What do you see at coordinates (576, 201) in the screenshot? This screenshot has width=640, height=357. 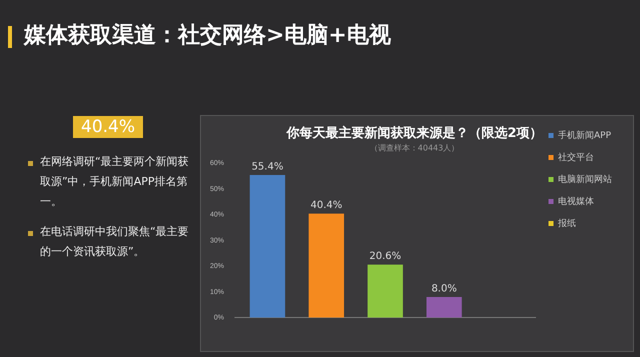 I see `legend-label: 电视媒体` at bounding box center [576, 201].